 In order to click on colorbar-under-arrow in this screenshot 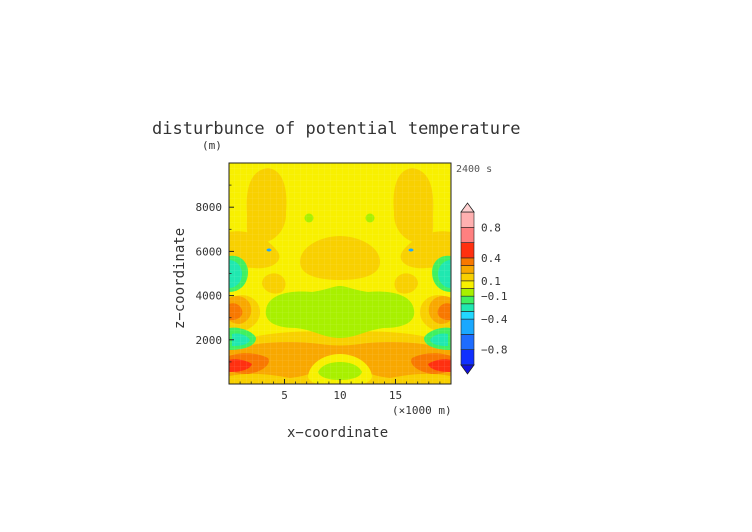, I will do `click(467, 369)`.